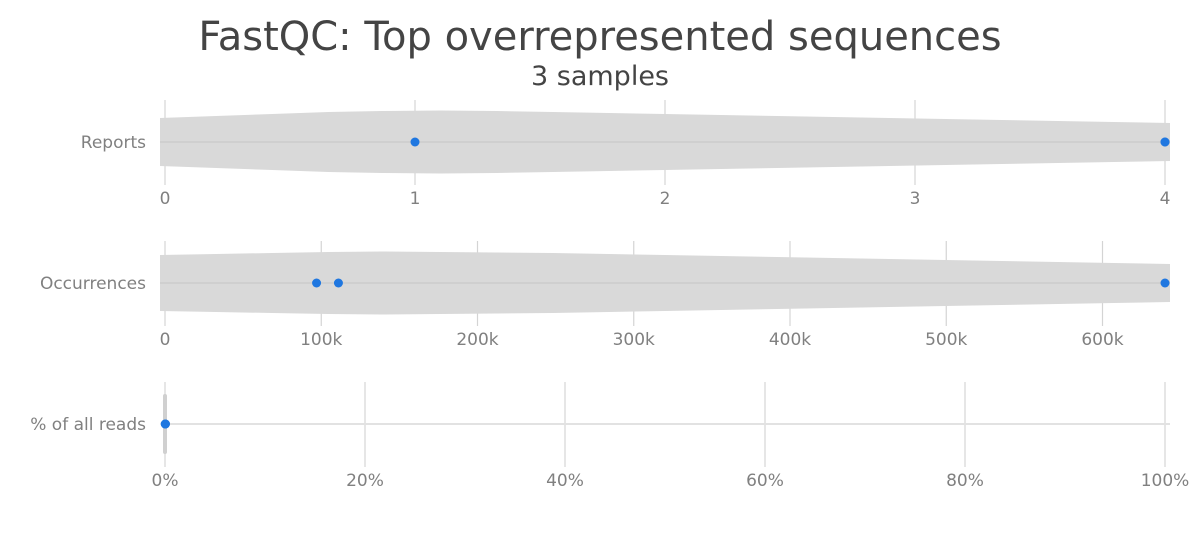  What do you see at coordinates (415, 199) in the screenshot?
I see `tick-label: 1` at bounding box center [415, 199].